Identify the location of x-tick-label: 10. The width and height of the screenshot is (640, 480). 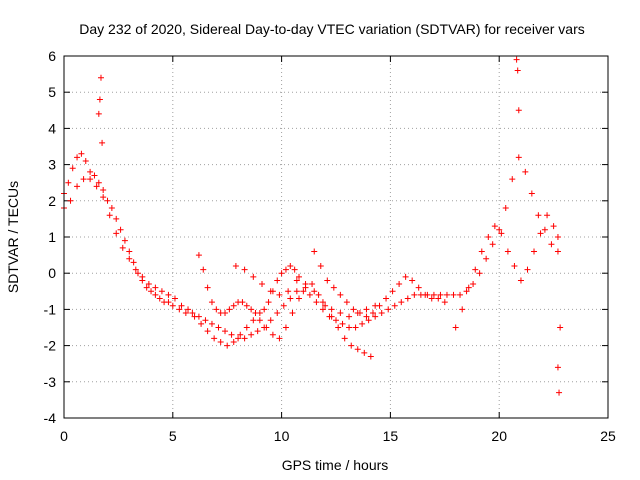
(282, 436).